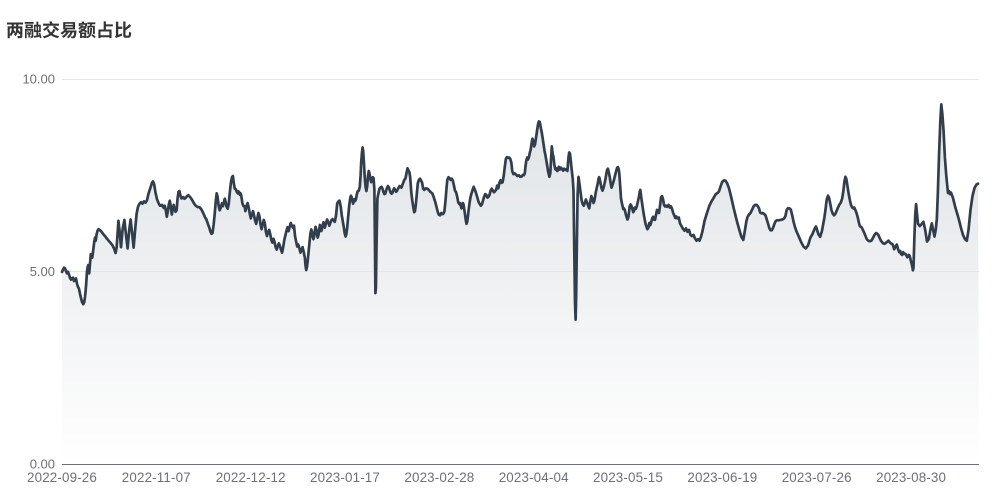  Describe the element at coordinates (439, 477) in the screenshot. I see `svg-text: 2023-02-28` at that location.